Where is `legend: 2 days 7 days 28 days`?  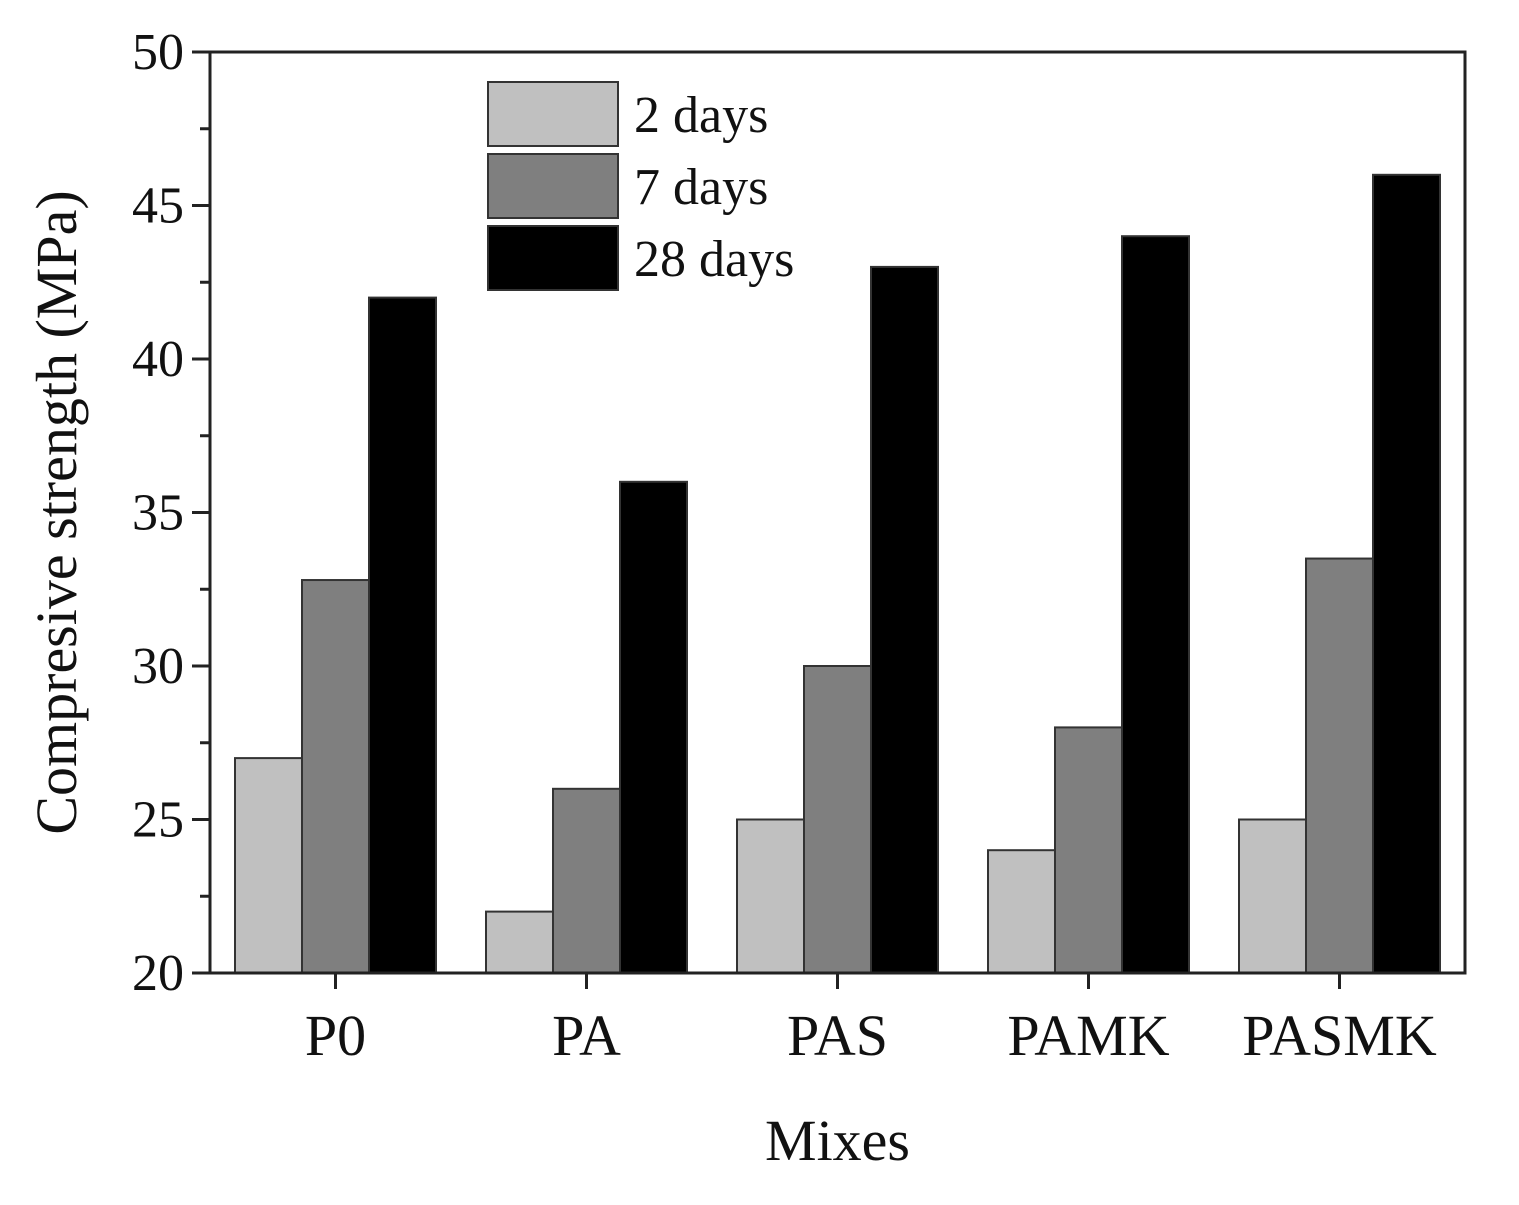 legend: 2 days 7 days 28 days is located at coordinates (640, 186).